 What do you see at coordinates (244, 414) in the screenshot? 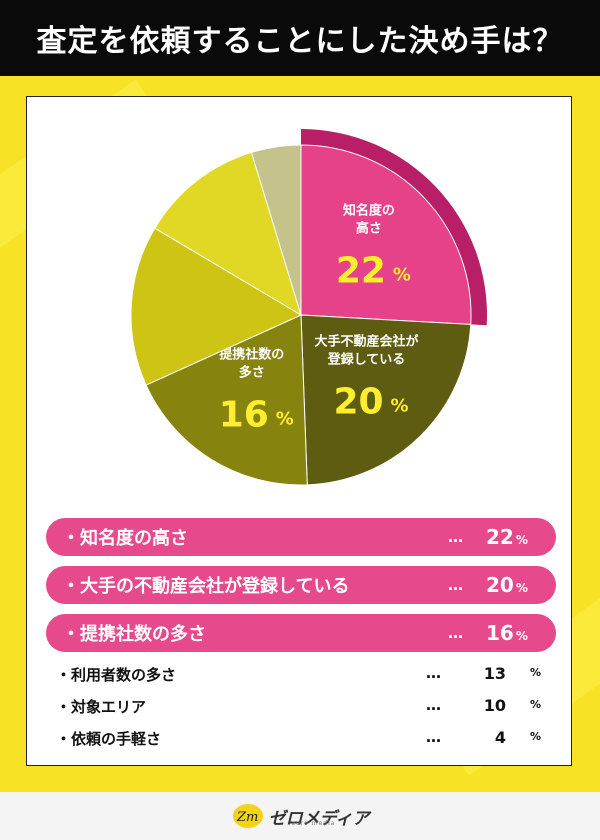
I see `pie-value-label: 16` at bounding box center [244, 414].